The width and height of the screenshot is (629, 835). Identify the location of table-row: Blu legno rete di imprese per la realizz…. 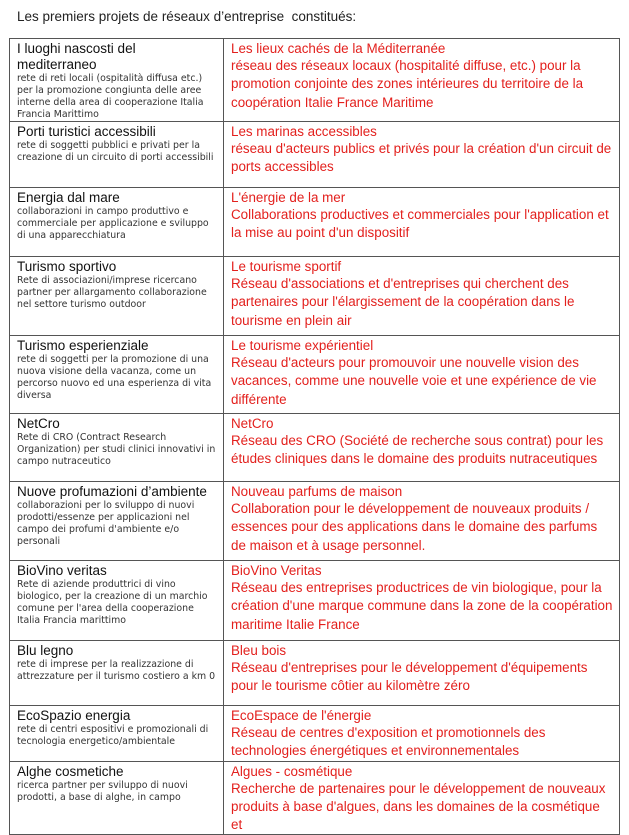
(314, 673).